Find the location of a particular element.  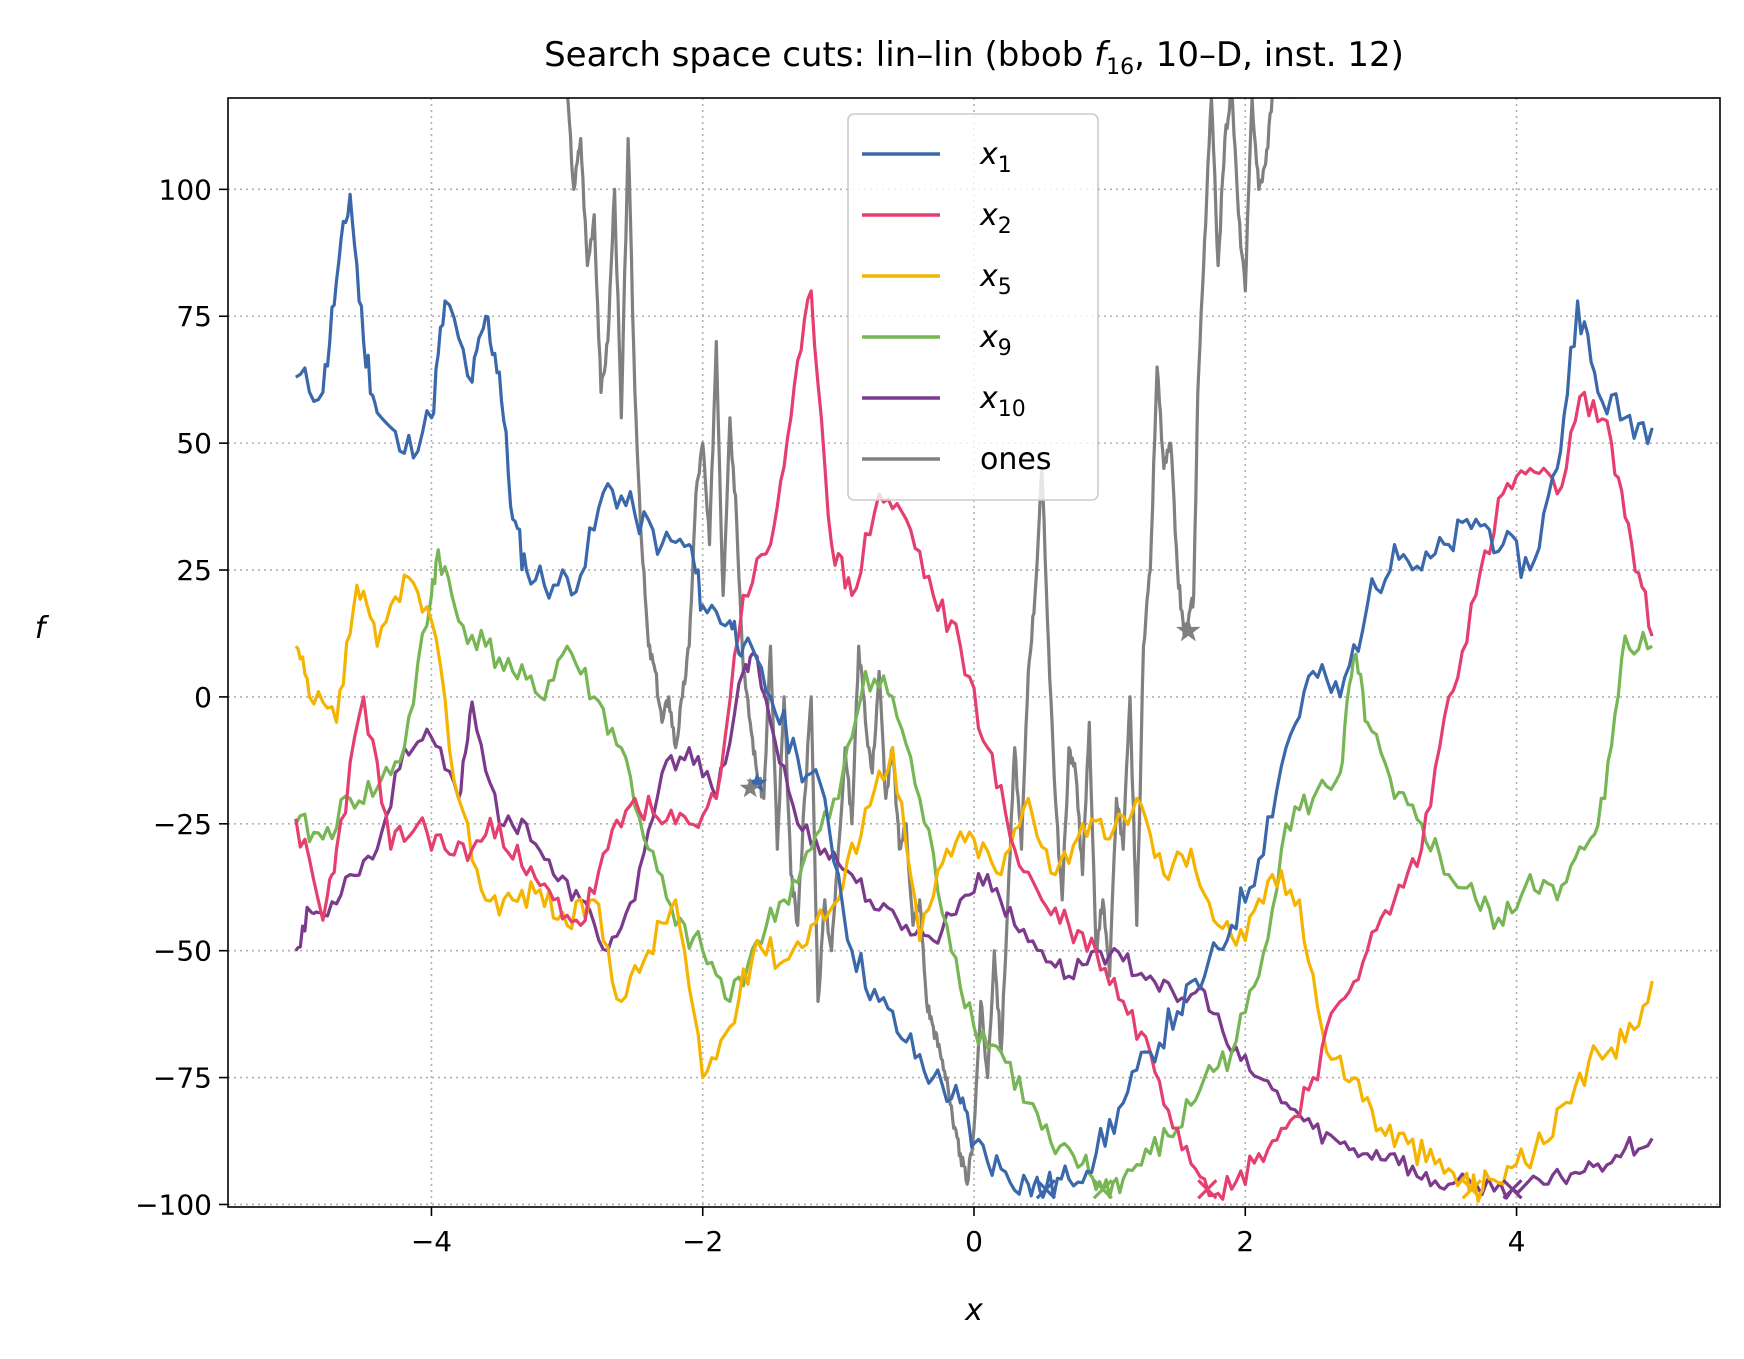

x-axis-ticks: −4 −2 0 2 4 is located at coordinates (968, 1232).